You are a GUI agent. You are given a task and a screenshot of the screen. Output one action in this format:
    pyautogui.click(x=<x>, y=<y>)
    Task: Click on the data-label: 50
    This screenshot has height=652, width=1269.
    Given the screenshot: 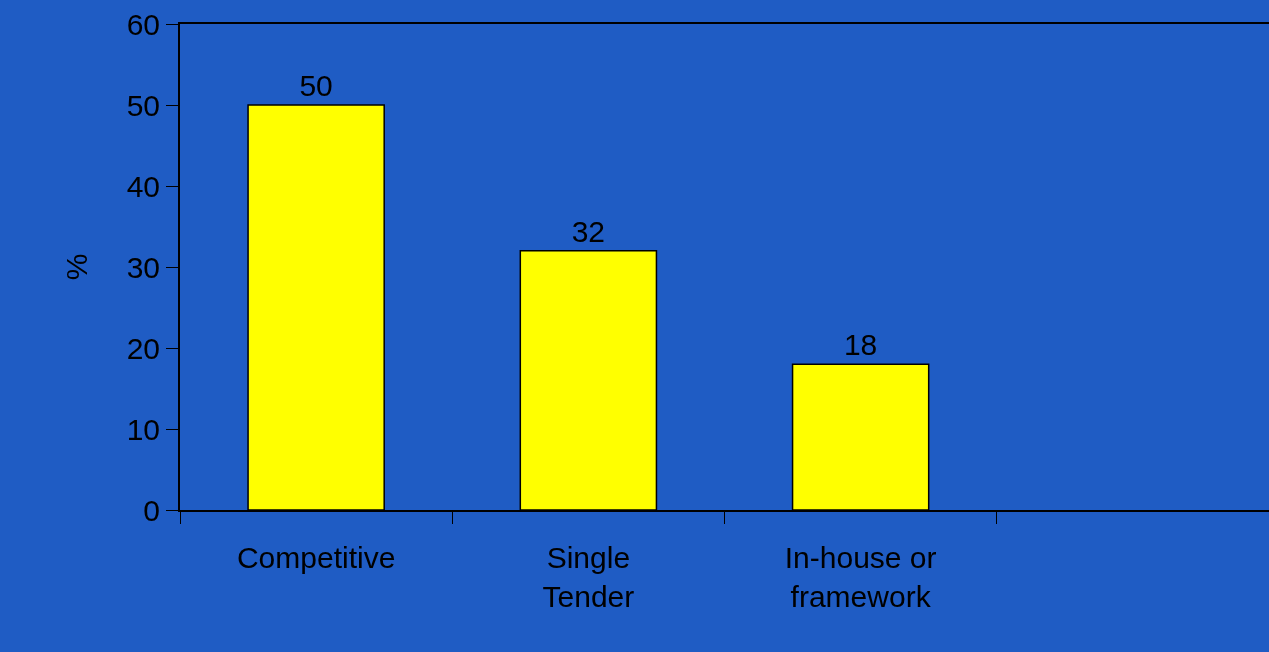 What is the action you would take?
    pyautogui.click(x=316, y=85)
    